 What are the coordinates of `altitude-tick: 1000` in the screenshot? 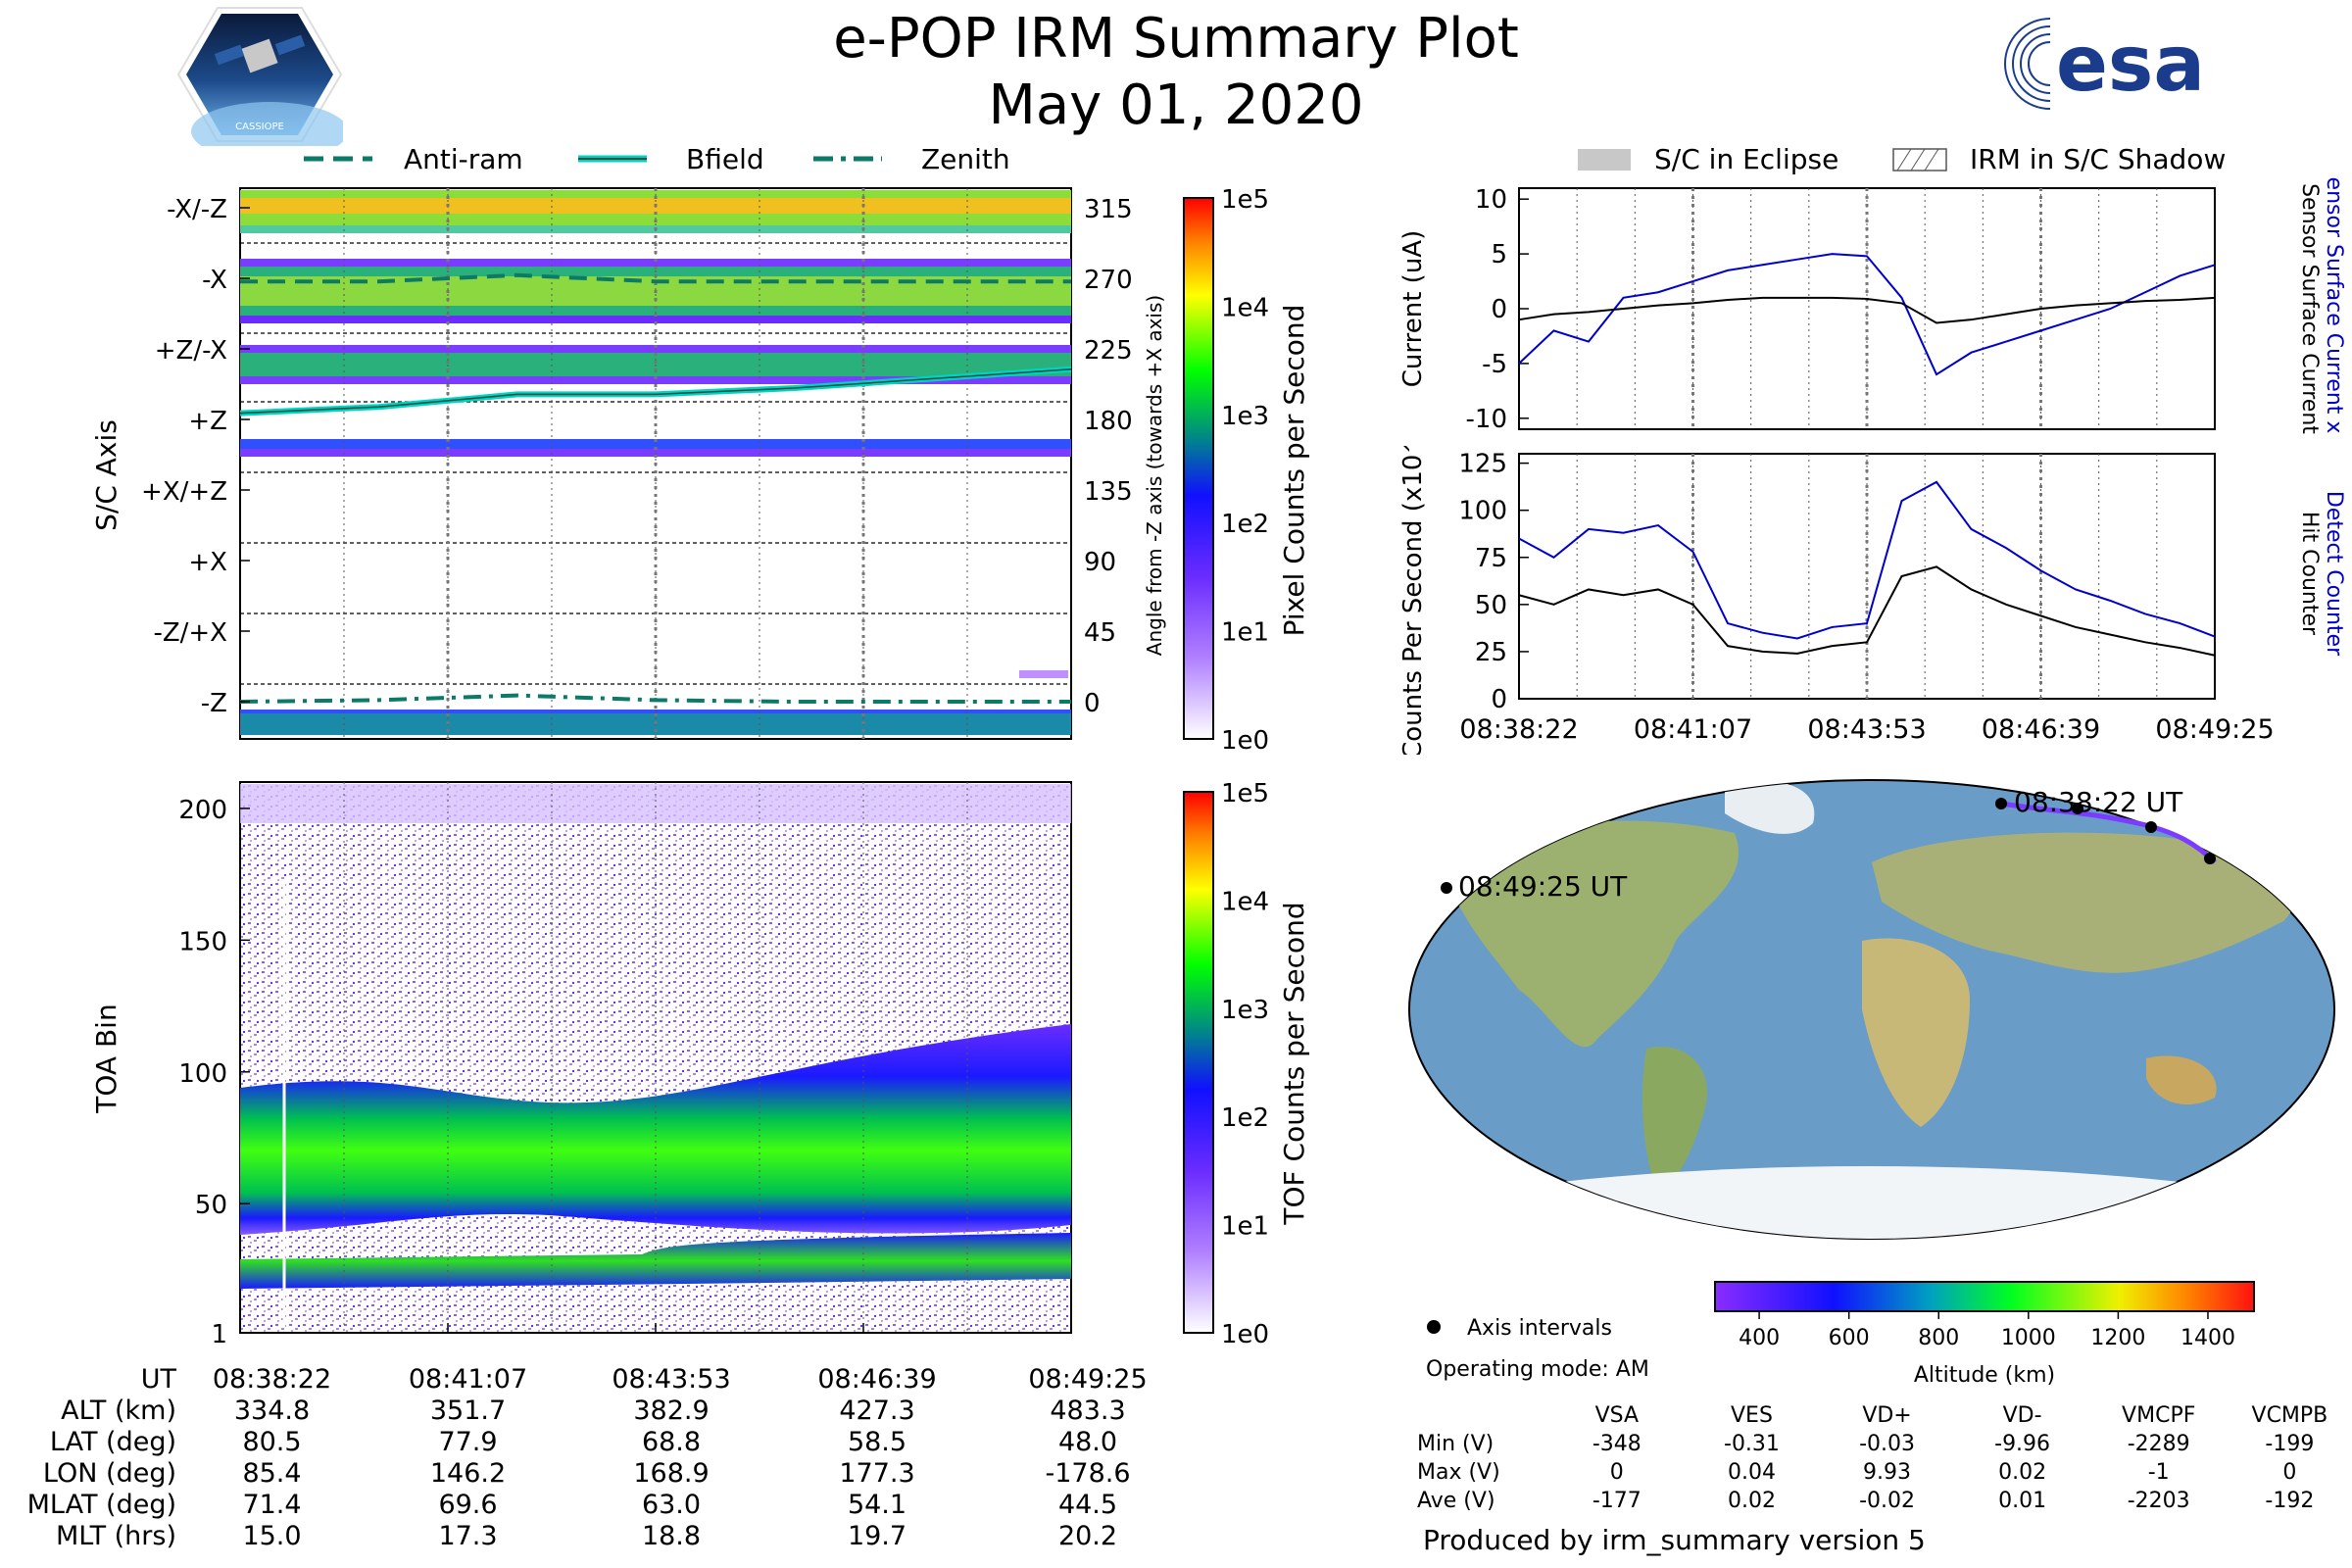 It's located at (2029, 1338).